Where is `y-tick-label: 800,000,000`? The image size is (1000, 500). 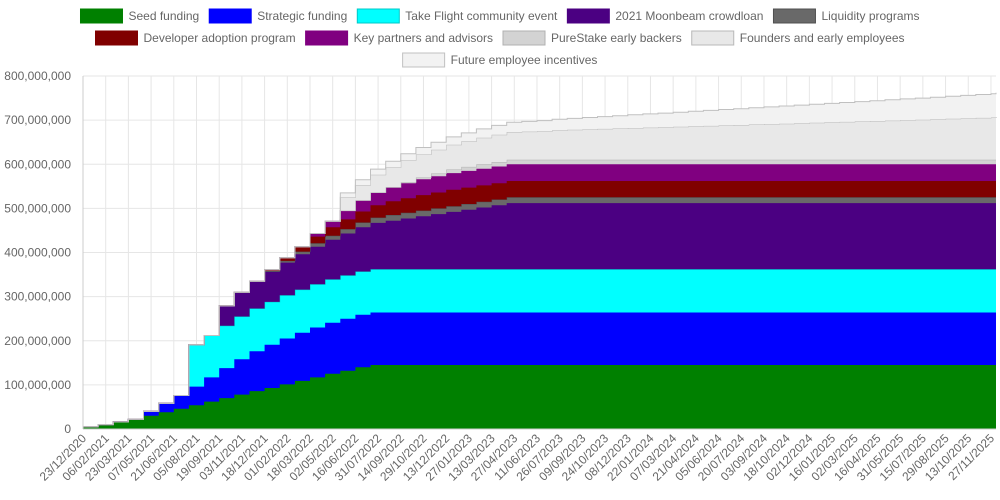 y-tick-label: 800,000,000 is located at coordinates (37, 76).